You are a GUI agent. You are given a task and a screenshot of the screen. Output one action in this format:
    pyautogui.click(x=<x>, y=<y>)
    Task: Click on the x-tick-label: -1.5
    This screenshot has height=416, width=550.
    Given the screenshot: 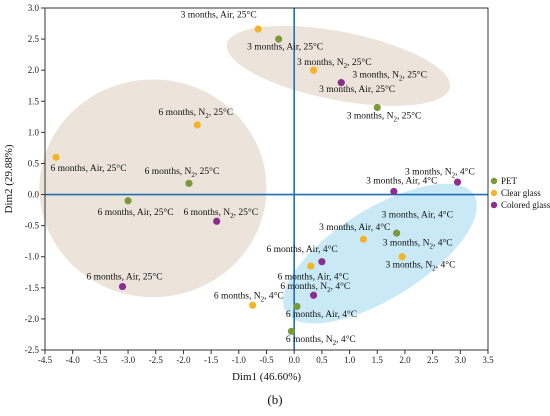 What is the action you would take?
    pyautogui.click(x=211, y=360)
    